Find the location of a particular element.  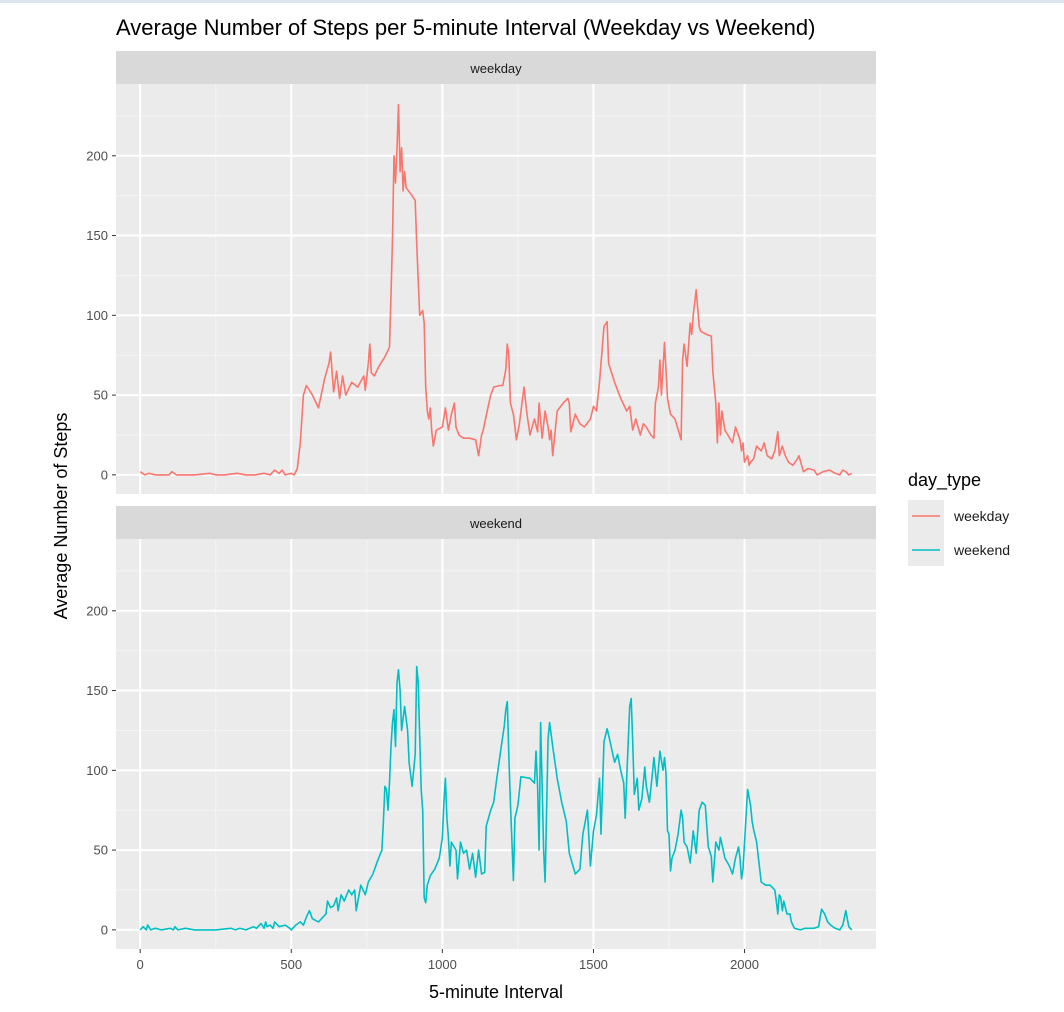

window-top-border is located at coordinates (532, 1).